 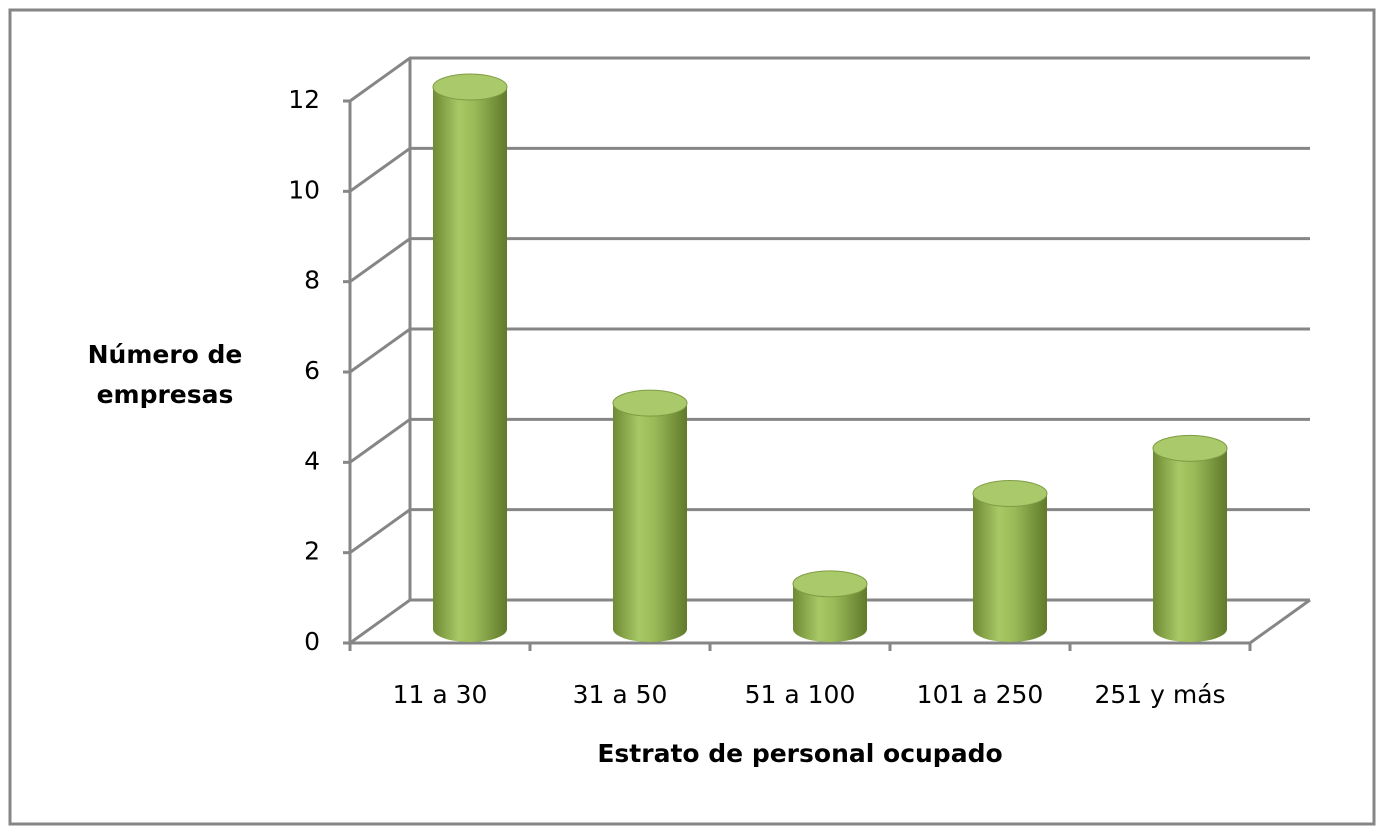 What do you see at coordinates (304, 99) in the screenshot?
I see `y-tick-label: 12` at bounding box center [304, 99].